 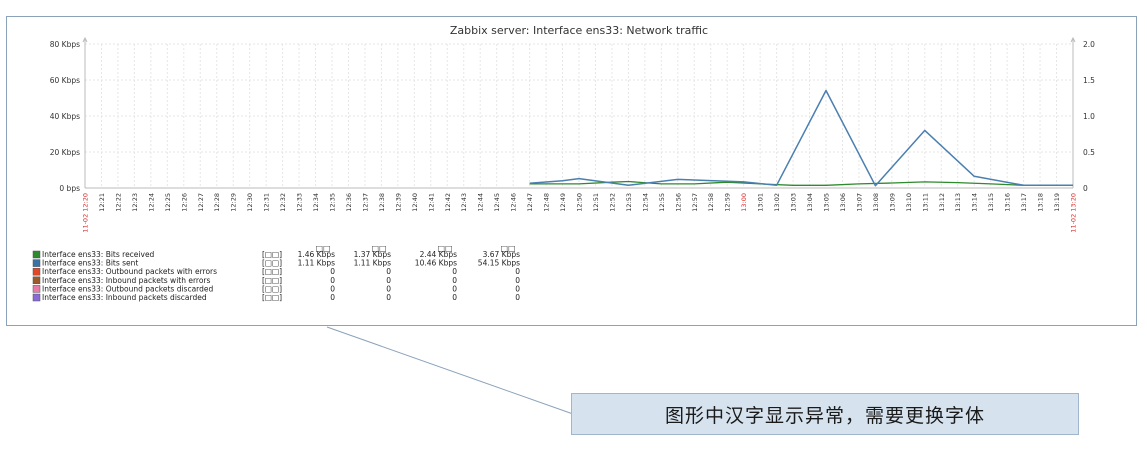 What do you see at coordinates (892, 202) in the screenshot?
I see `x-tick-label: 13:09` at bounding box center [892, 202].